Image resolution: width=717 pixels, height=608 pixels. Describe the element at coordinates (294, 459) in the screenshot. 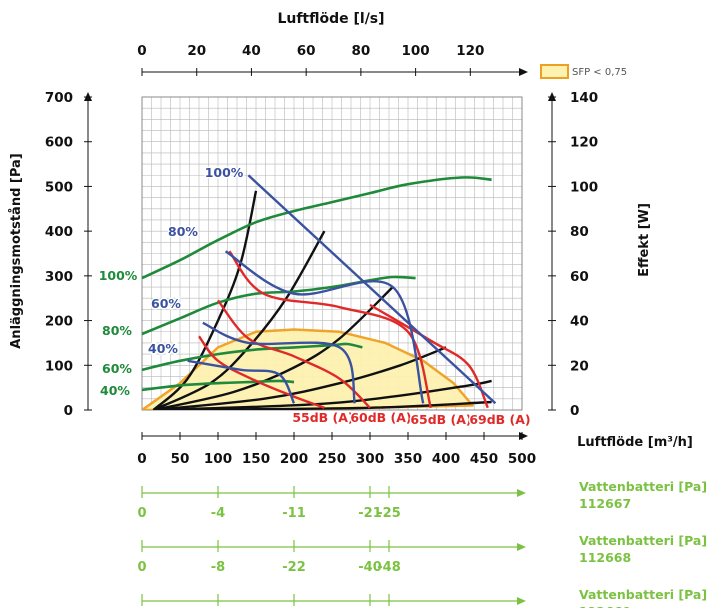

I see `bottom-tick-label: 200` at that location.